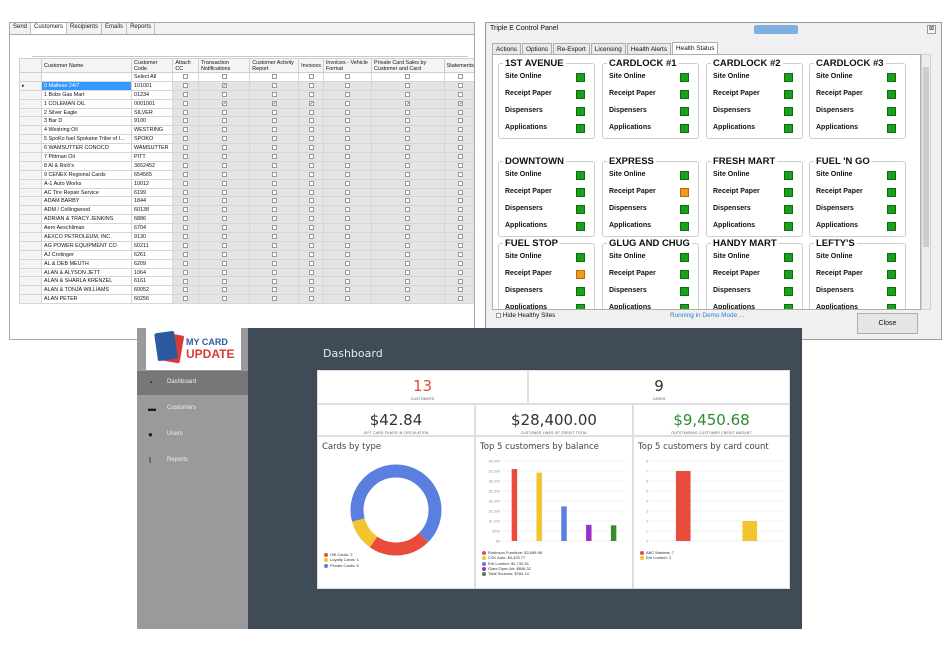 Image resolution: width=951 pixels, height=669 pixels. What do you see at coordinates (192, 409) in the screenshot?
I see `sidebar-item-customers: ▬ Customers` at bounding box center [192, 409].